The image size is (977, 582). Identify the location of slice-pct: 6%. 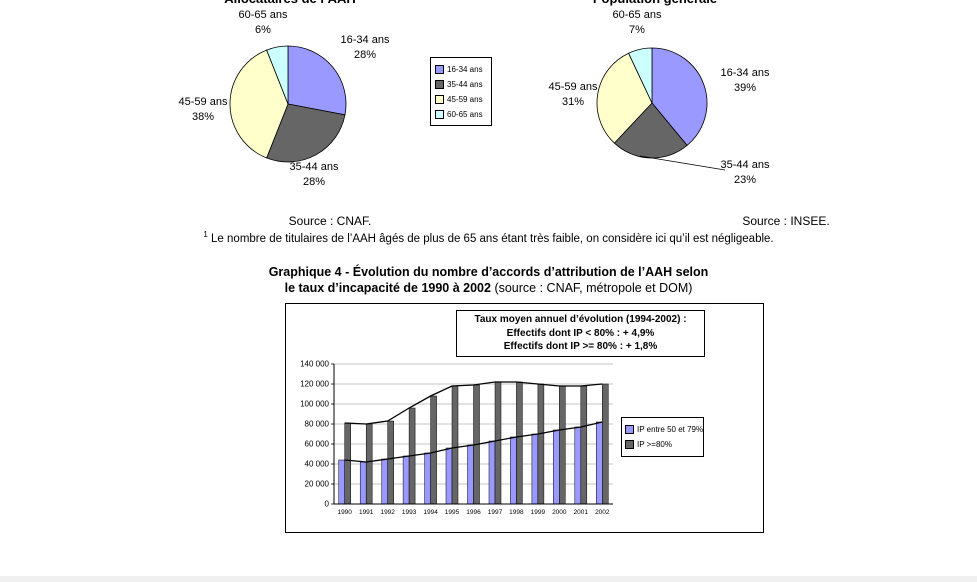
(263, 30).